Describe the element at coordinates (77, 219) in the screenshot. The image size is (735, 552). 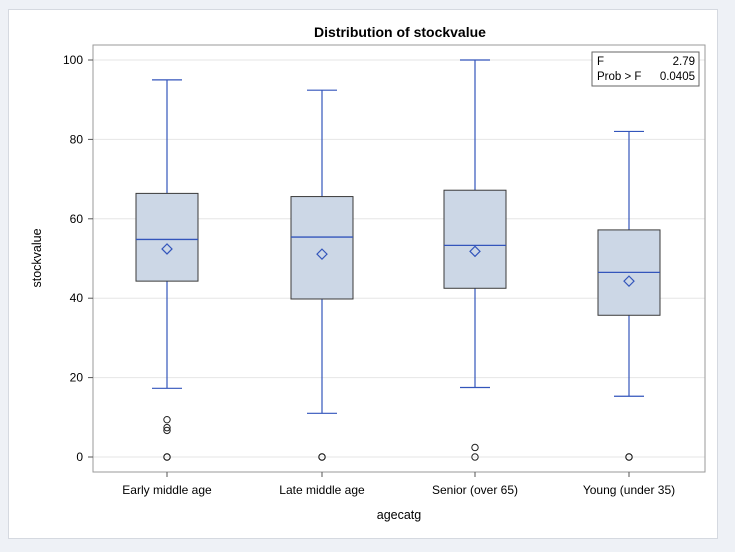
I see `y-tick-label: 60` at that location.